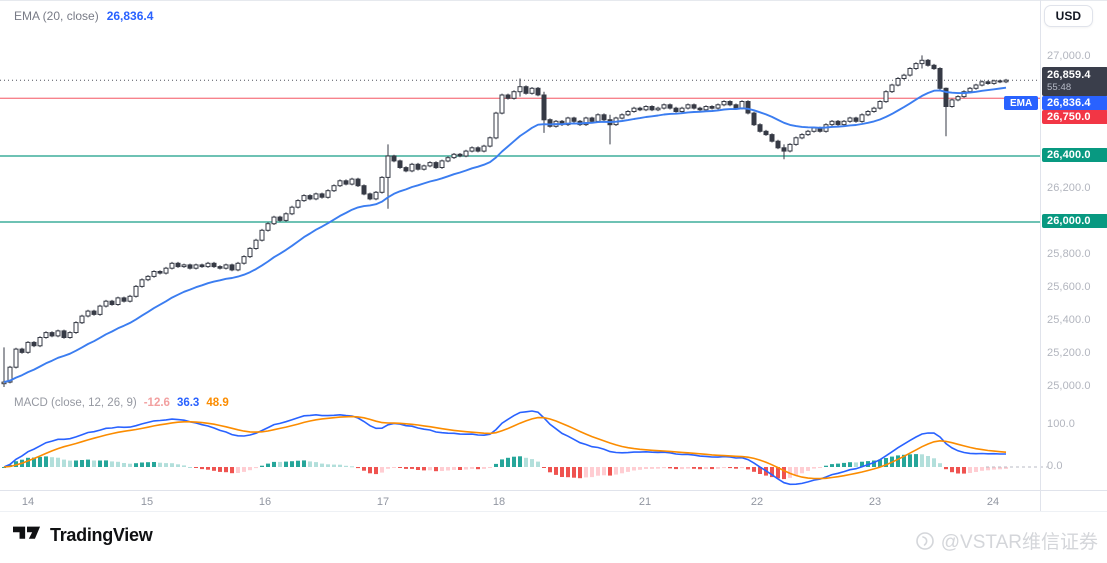  Describe the element at coordinates (1069, 56) in the screenshot. I see `price-tick: 27,000.0` at that location.